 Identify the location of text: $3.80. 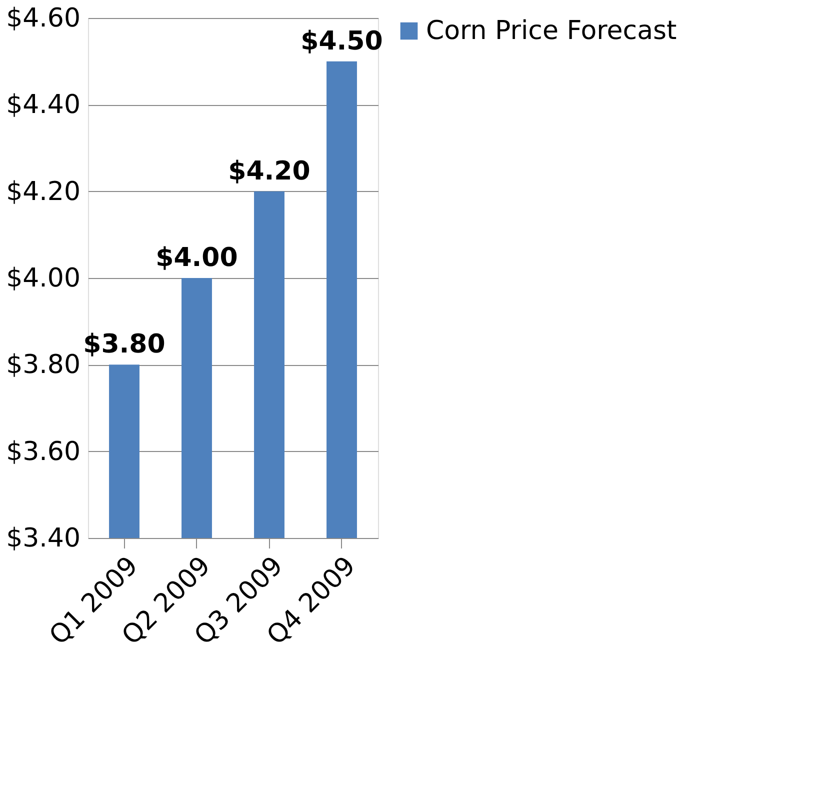
(124, 345).